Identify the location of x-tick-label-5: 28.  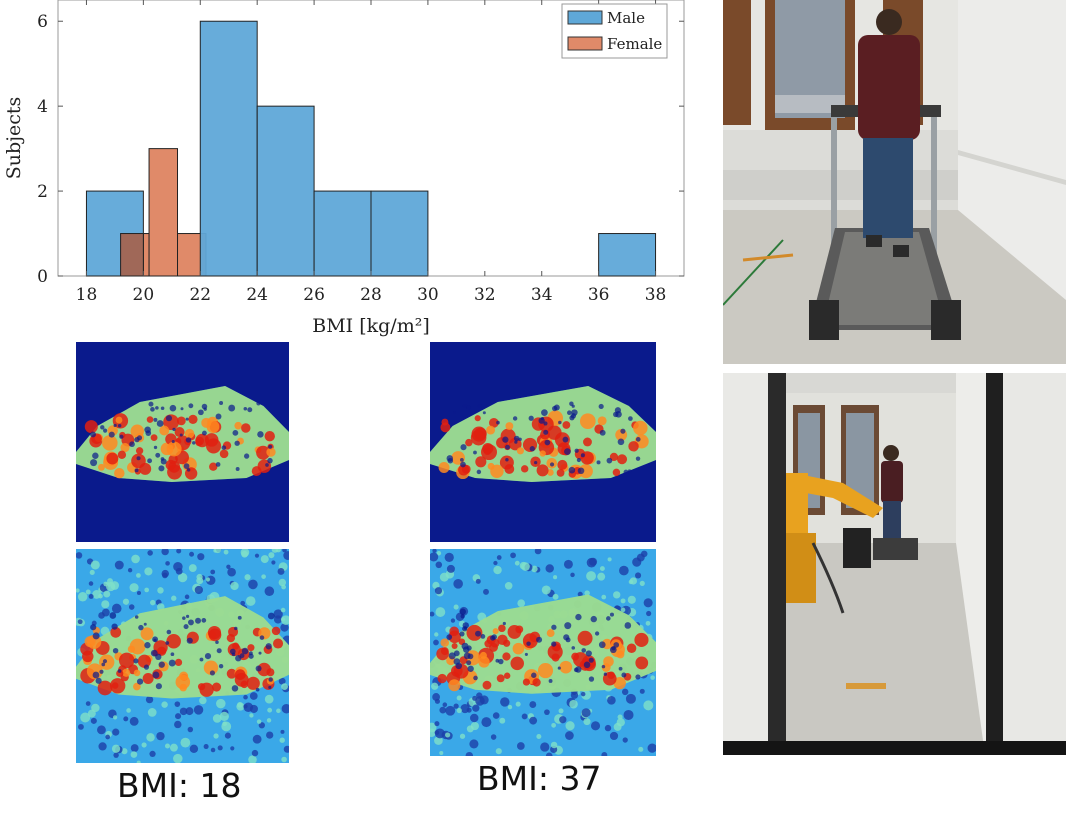
(371, 295).